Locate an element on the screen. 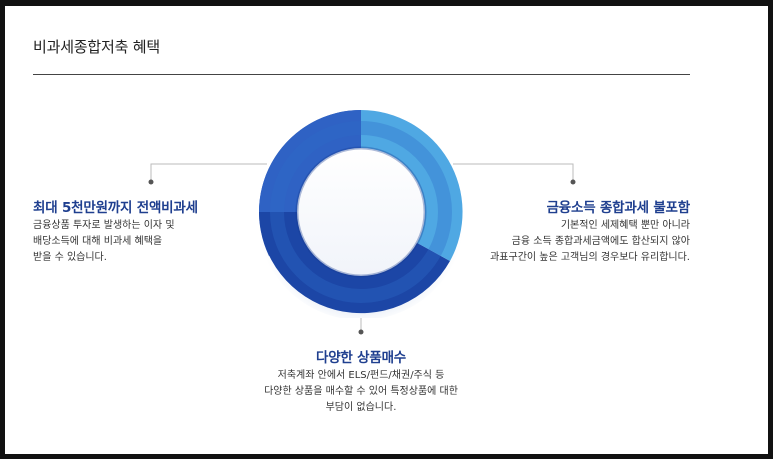  benefit-left-heading: 최대 5천만원까지 전액비과세 is located at coordinates (115, 208).